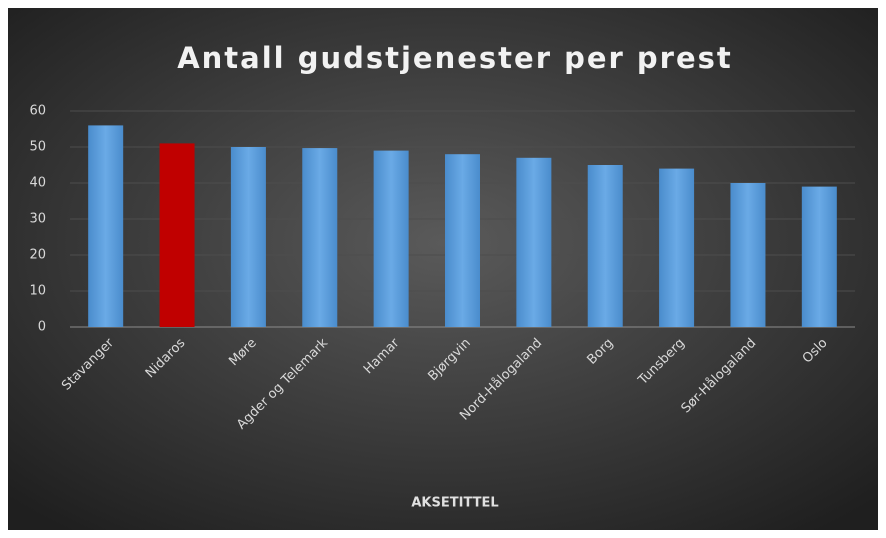 The image size is (886, 538). I want to click on y-tick-label: 30, so click(37, 219).